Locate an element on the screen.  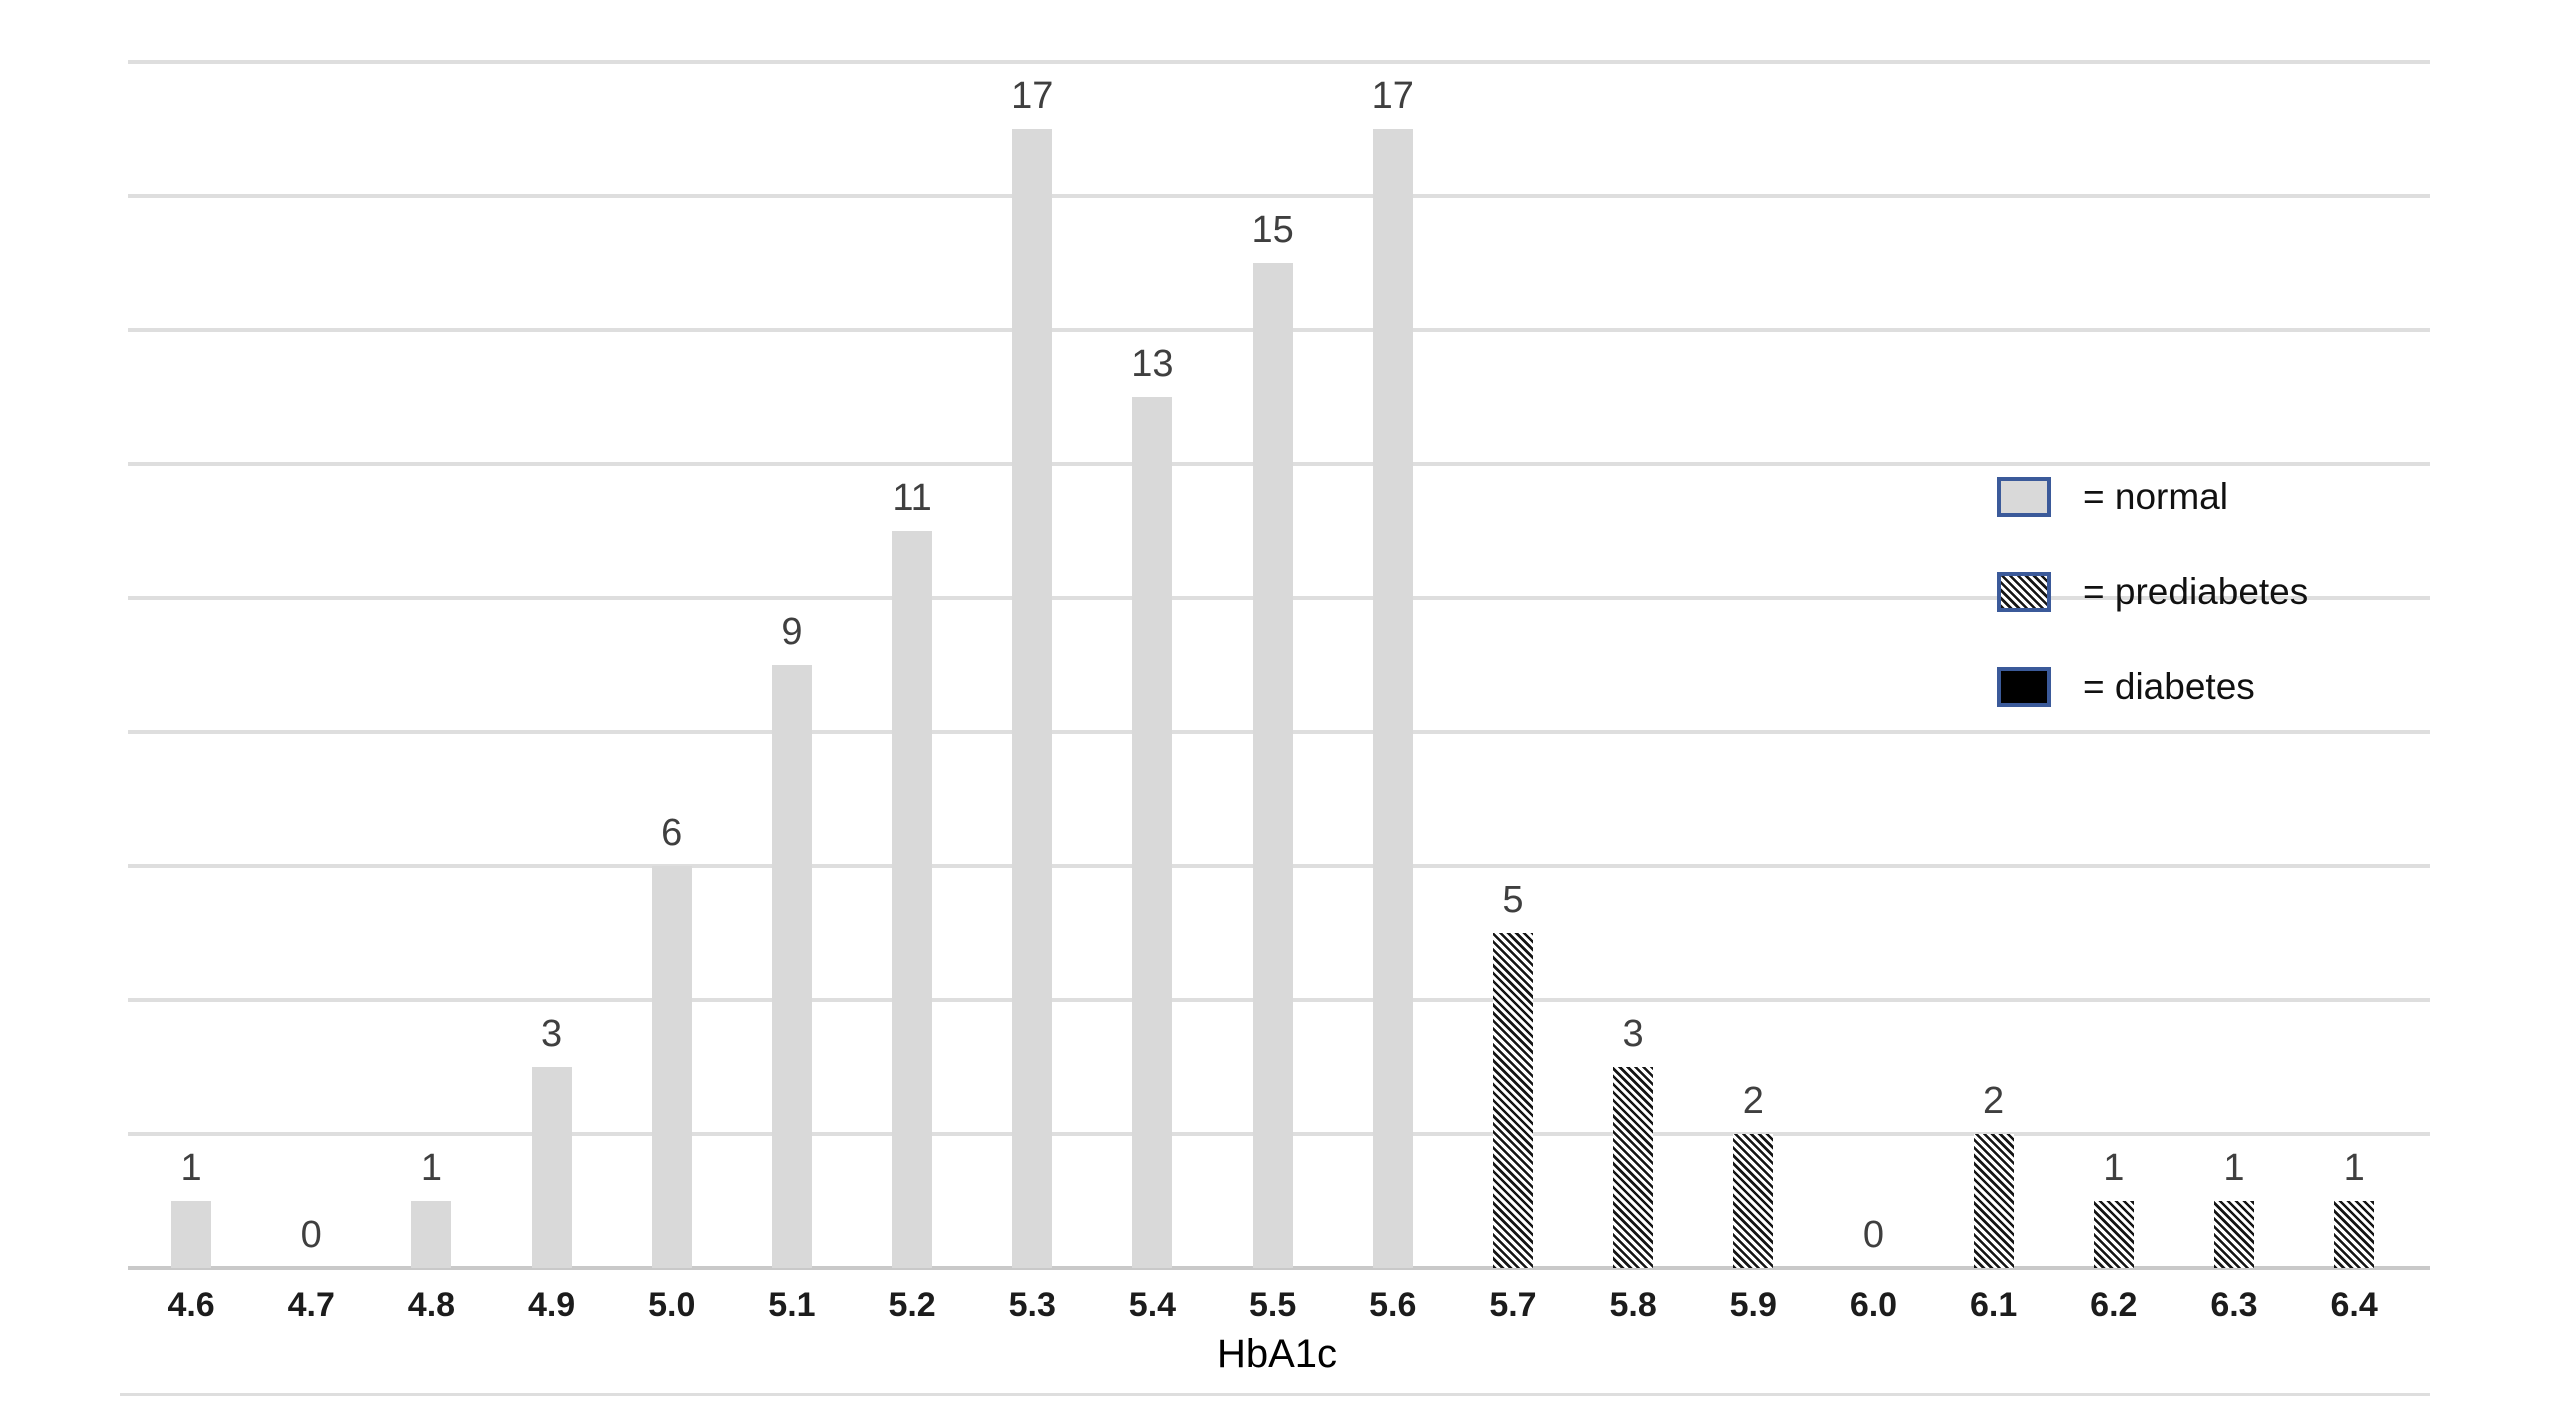
x-tick-label-4.8: 4.8 is located at coordinates (431, 1305).